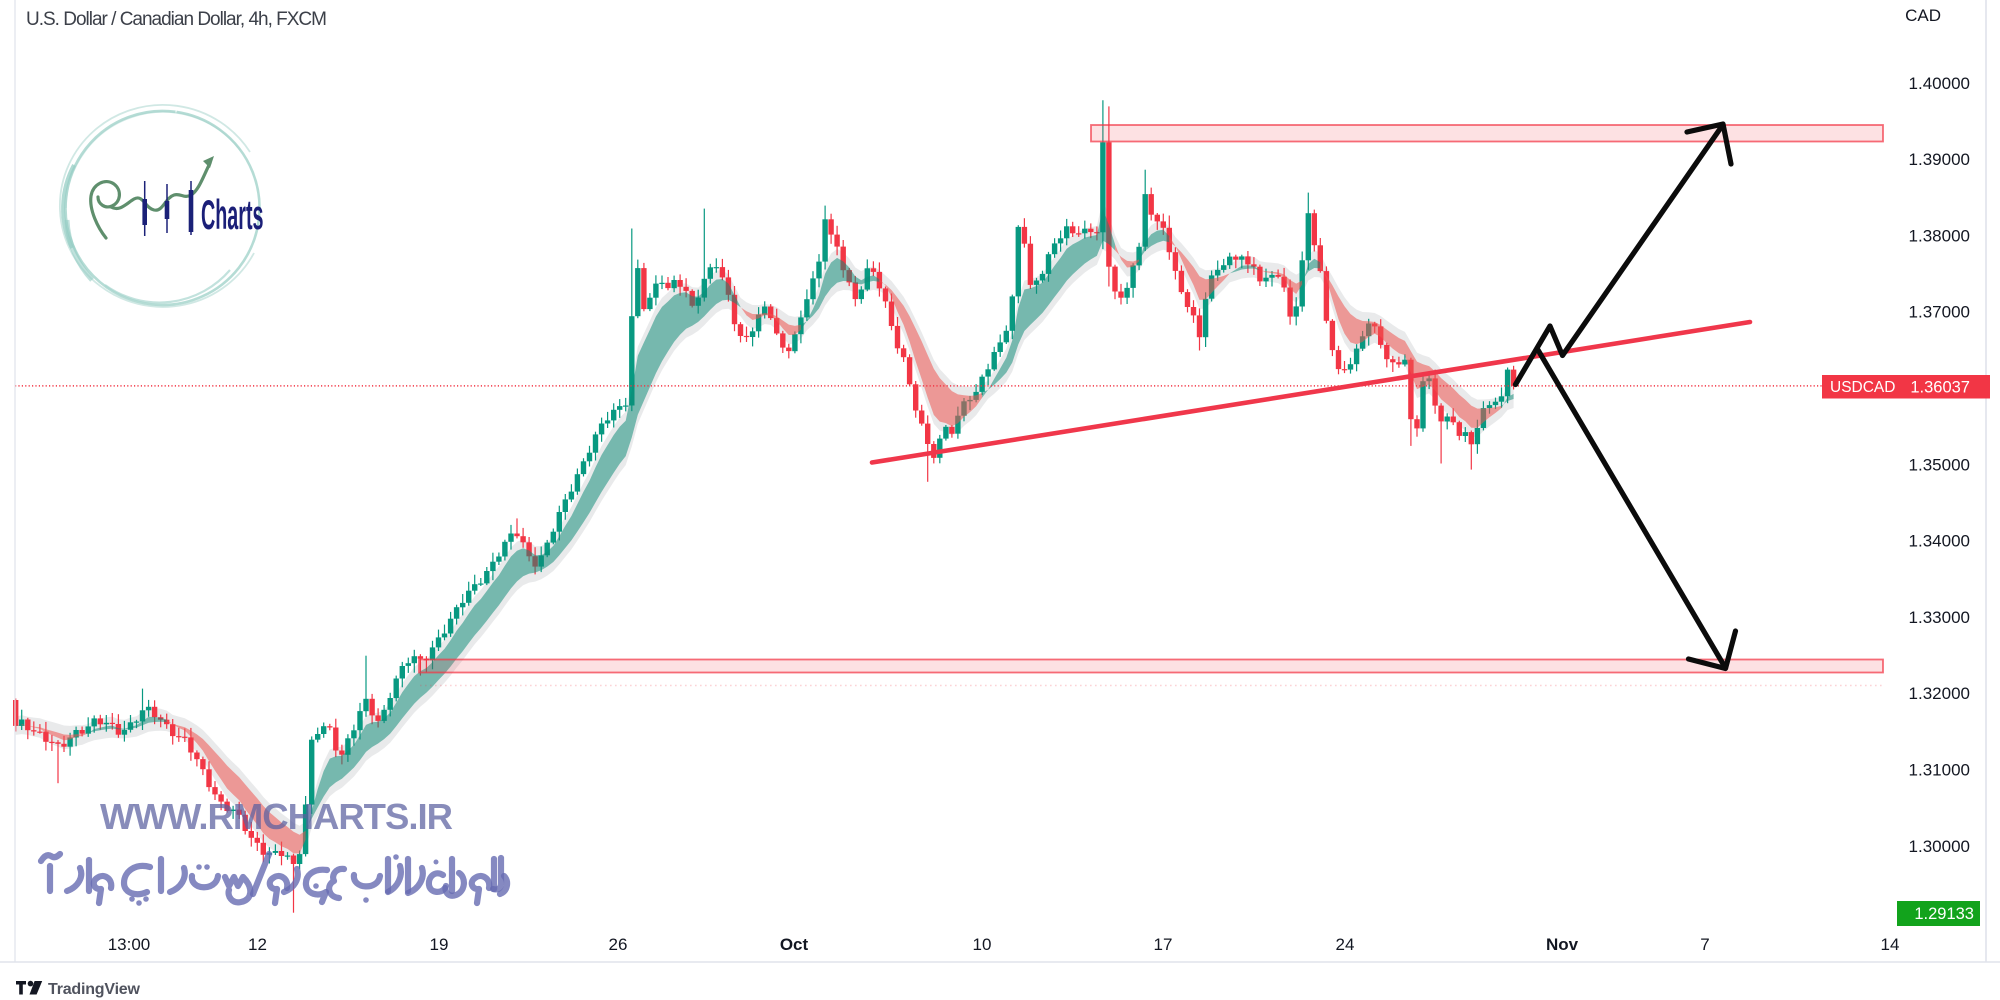 The height and width of the screenshot is (1000, 2000). Describe the element at coordinates (1939, 617) in the screenshot. I see `svg-text: 1.33000` at that location.